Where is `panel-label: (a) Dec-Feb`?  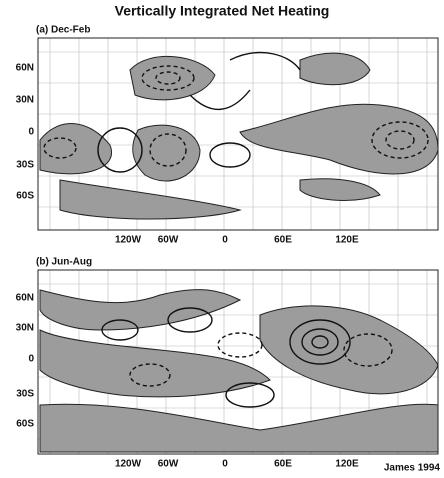
panel-label: (a) Dec-Feb is located at coordinates (63, 30).